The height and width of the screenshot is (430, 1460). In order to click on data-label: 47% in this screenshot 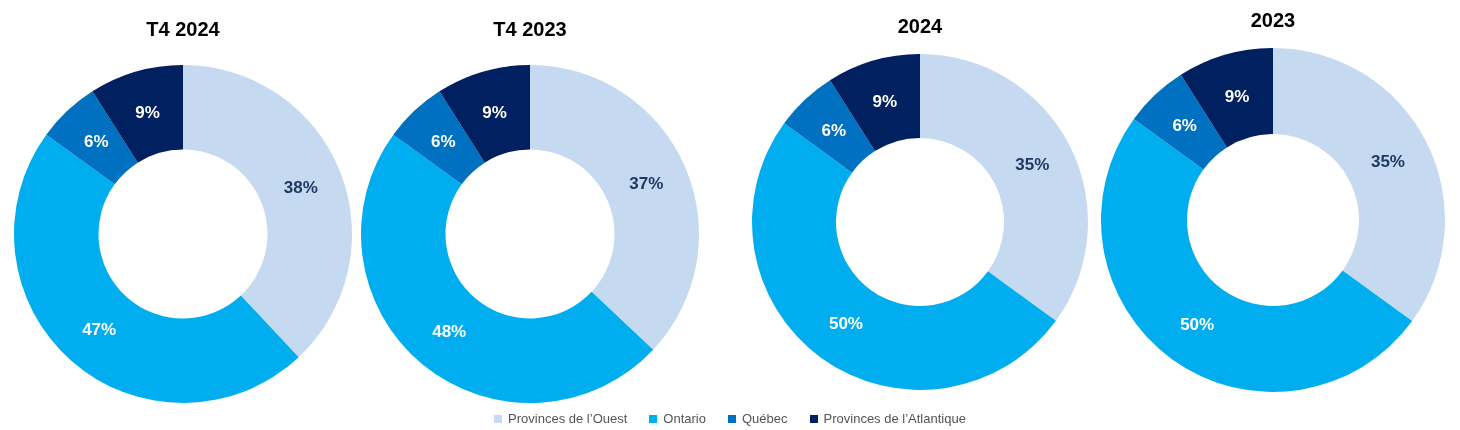, I will do `click(99, 329)`.